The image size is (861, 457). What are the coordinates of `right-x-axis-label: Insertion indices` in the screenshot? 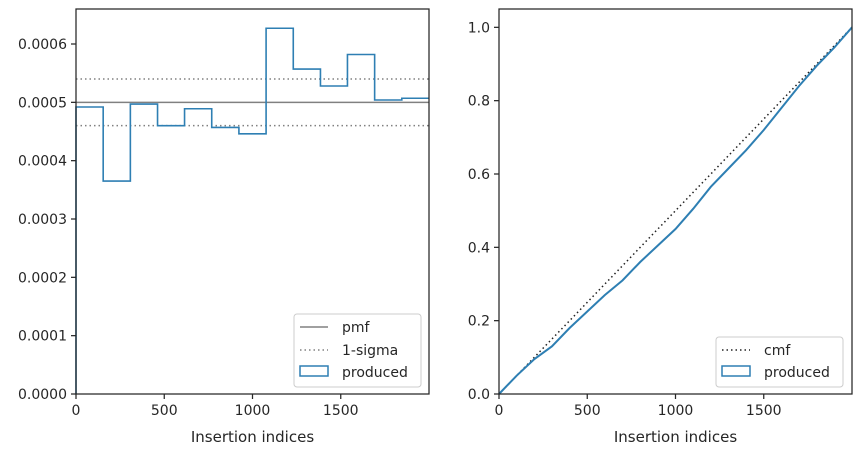 It's located at (675, 437).